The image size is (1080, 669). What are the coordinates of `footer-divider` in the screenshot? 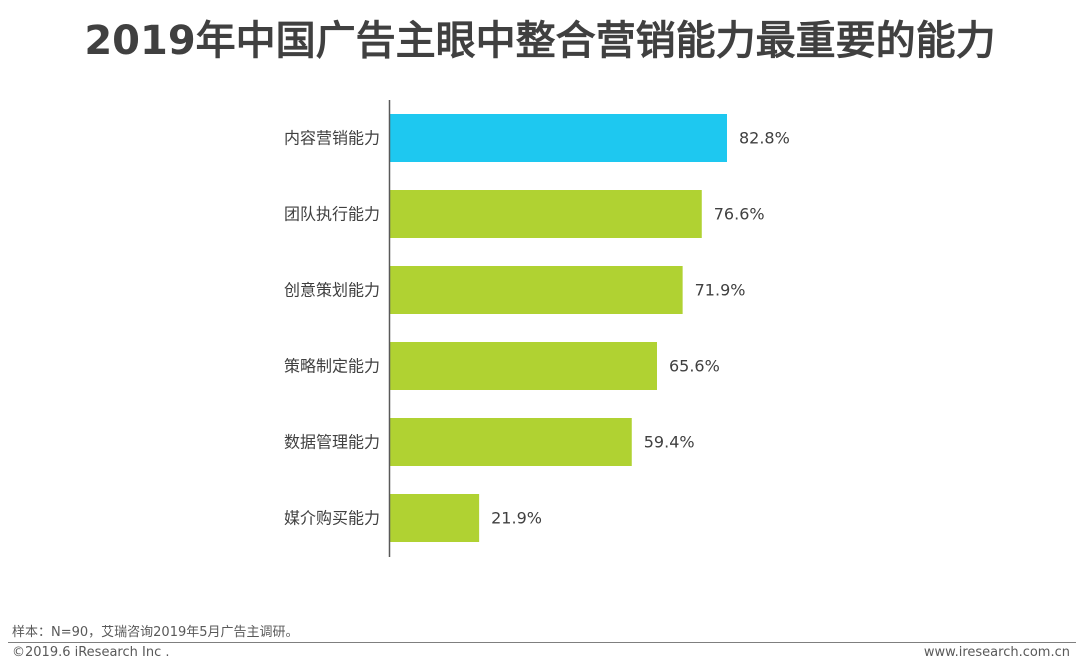 It's located at (542, 642).